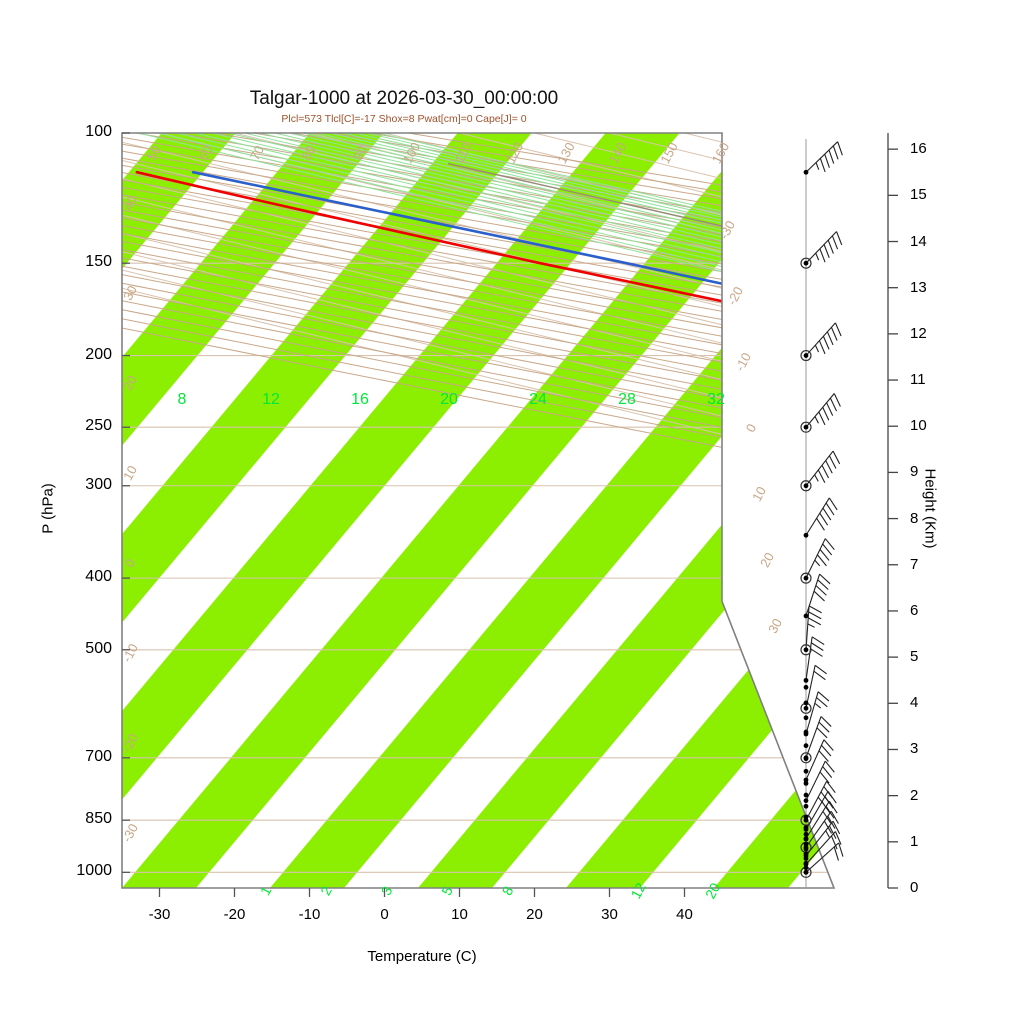 The height and width of the screenshot is (1024, 1024). I want to click on height-tick-label: 7, so click(914, 564).